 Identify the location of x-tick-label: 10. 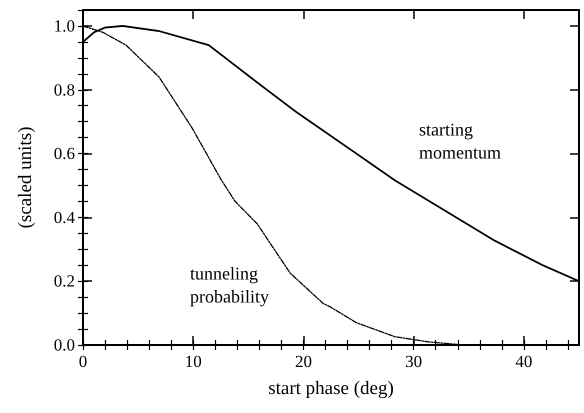
(193, 361).